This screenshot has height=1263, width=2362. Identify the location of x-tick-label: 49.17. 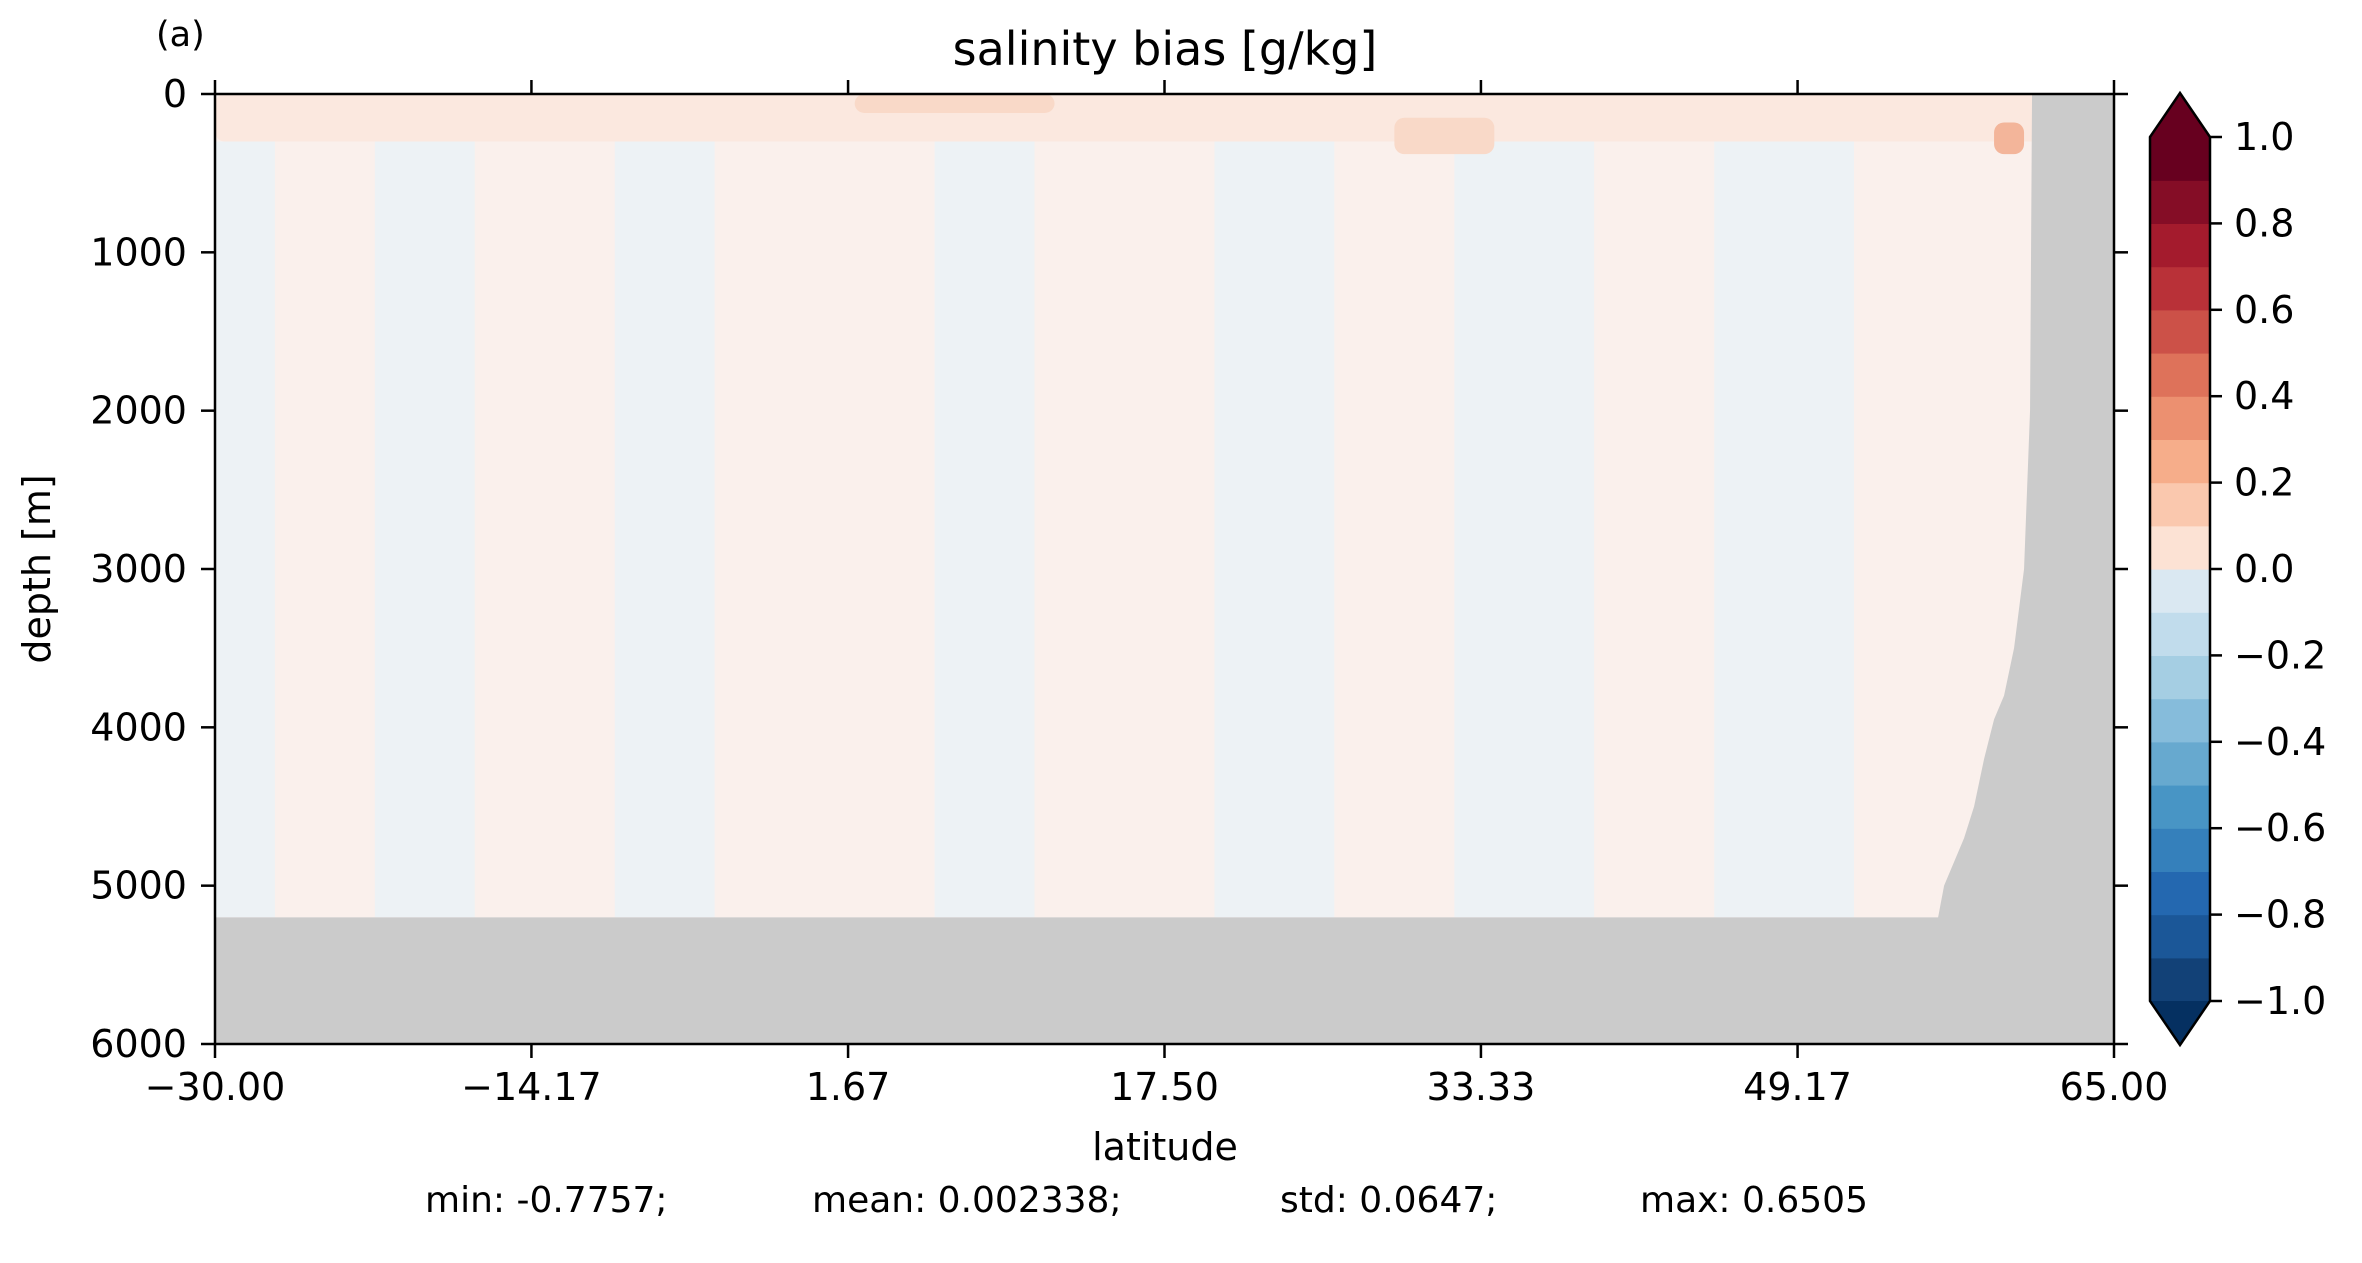
(1797, 1087).